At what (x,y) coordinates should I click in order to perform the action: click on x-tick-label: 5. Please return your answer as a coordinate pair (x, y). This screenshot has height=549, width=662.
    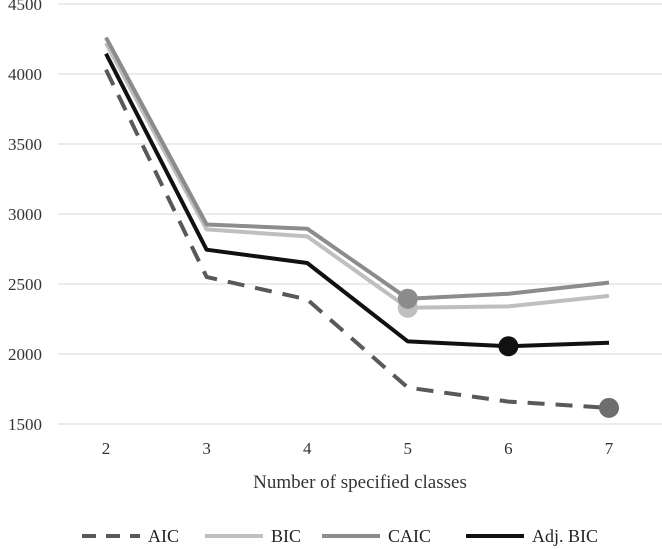
    Looking at the image, I should click on (408, 448).